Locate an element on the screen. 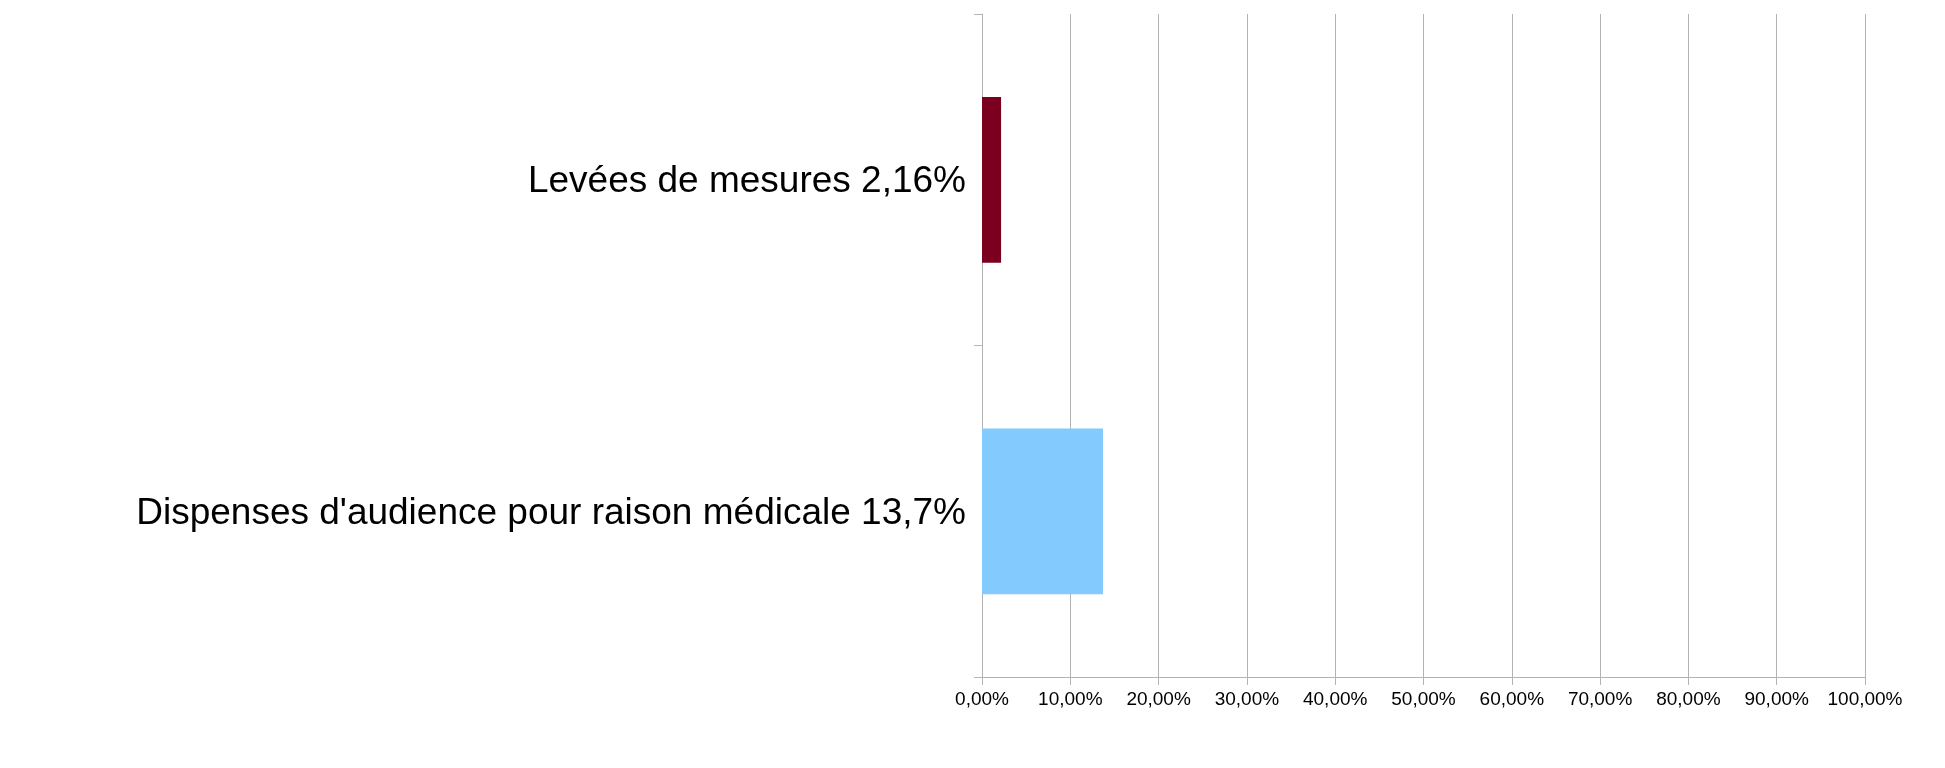  x-tick-label: 50,00% is located at coordinates (1423, 698).